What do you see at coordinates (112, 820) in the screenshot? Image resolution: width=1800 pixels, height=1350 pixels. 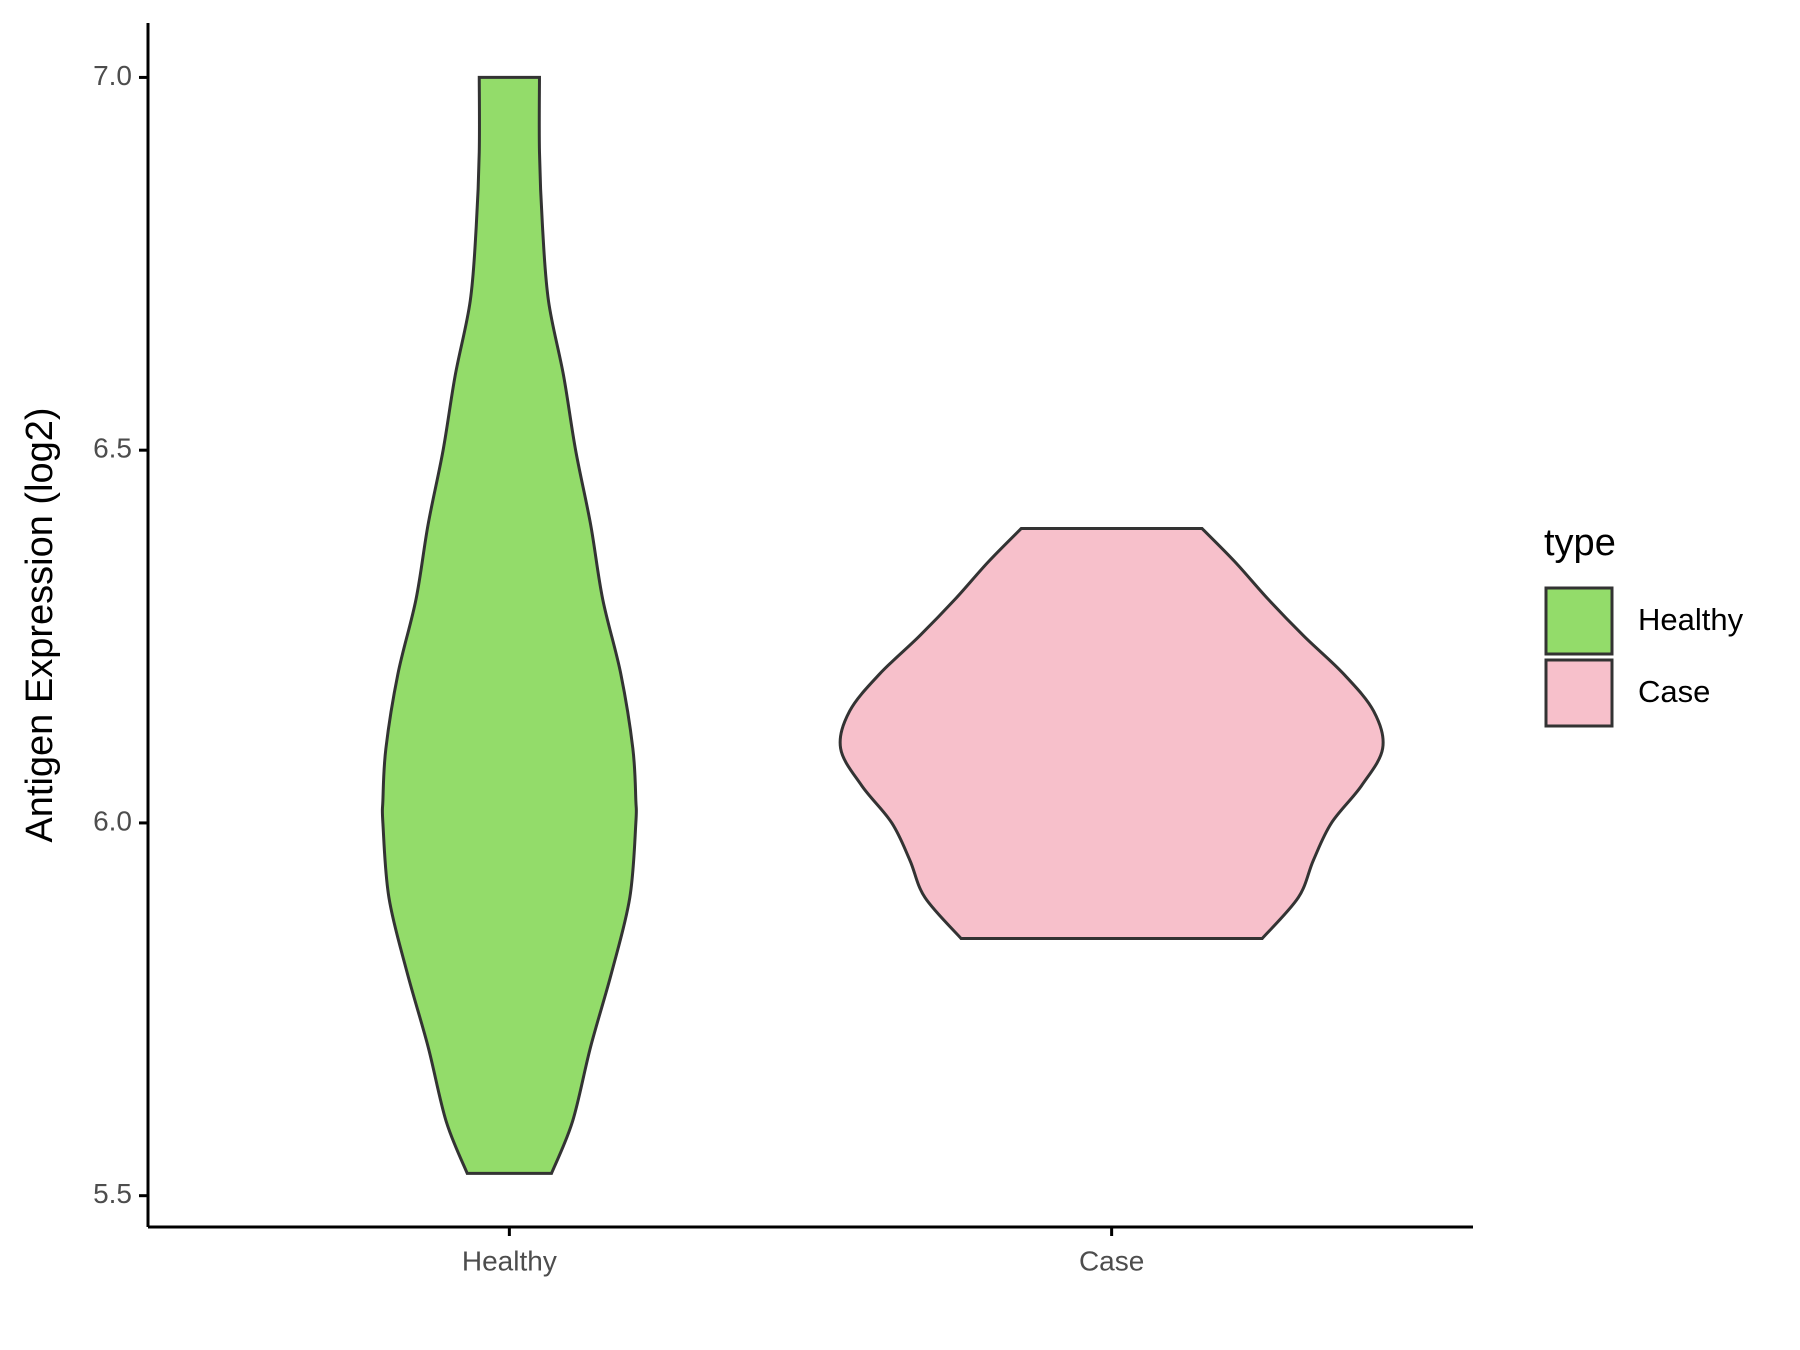 I see `y-tick-label: 6.0` at bounding box center [112, 820].